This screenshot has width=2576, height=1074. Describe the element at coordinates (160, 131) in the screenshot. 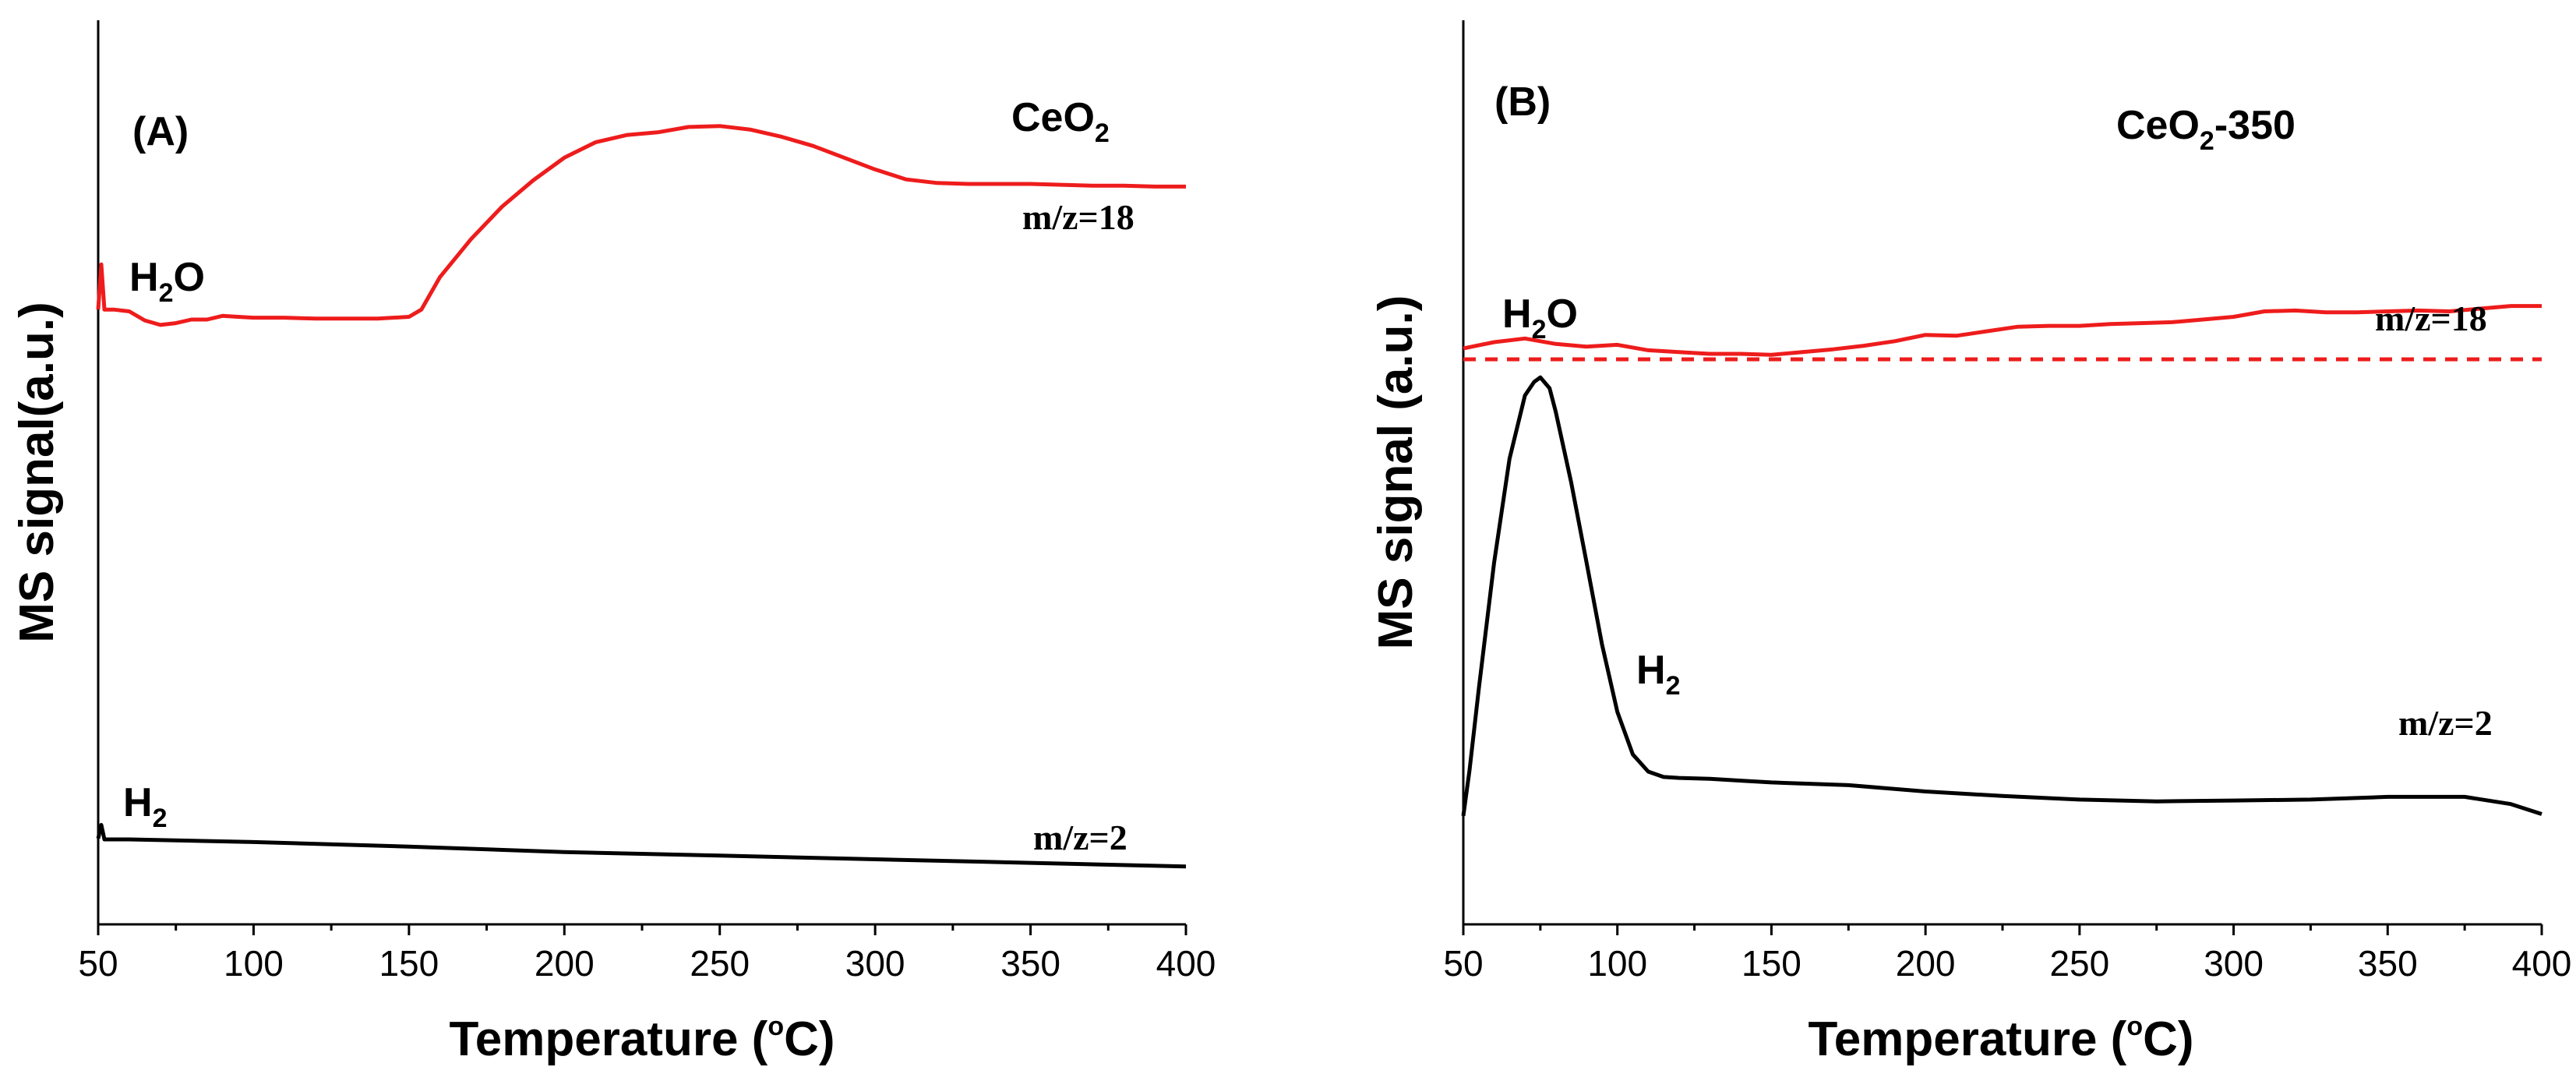

I see `panel-label: (A)` at that location.